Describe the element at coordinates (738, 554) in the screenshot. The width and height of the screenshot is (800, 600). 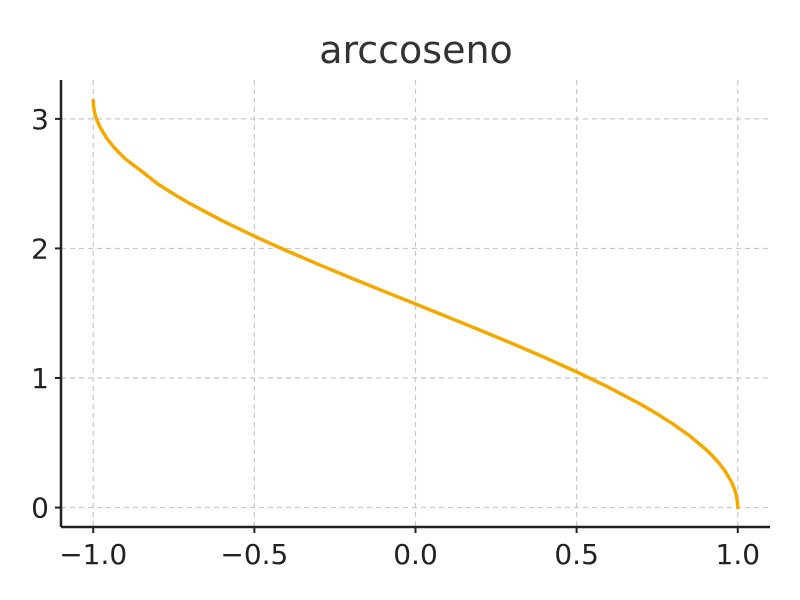
I see `x-tick-label: 1.0` at that location.